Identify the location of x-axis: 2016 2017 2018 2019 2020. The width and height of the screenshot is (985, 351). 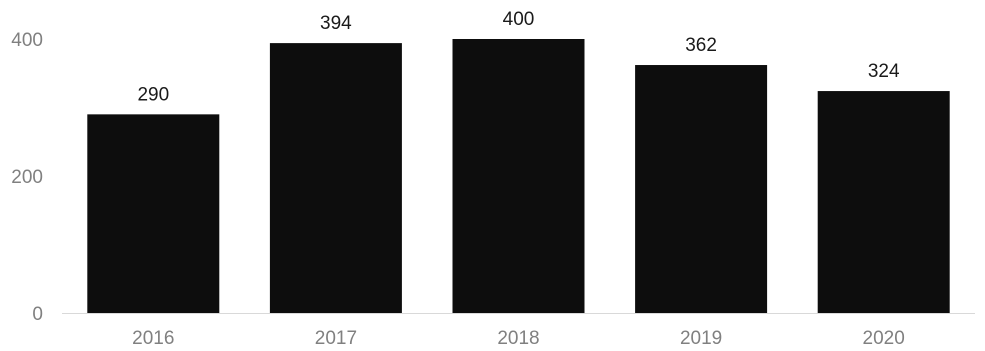
(518, 338).